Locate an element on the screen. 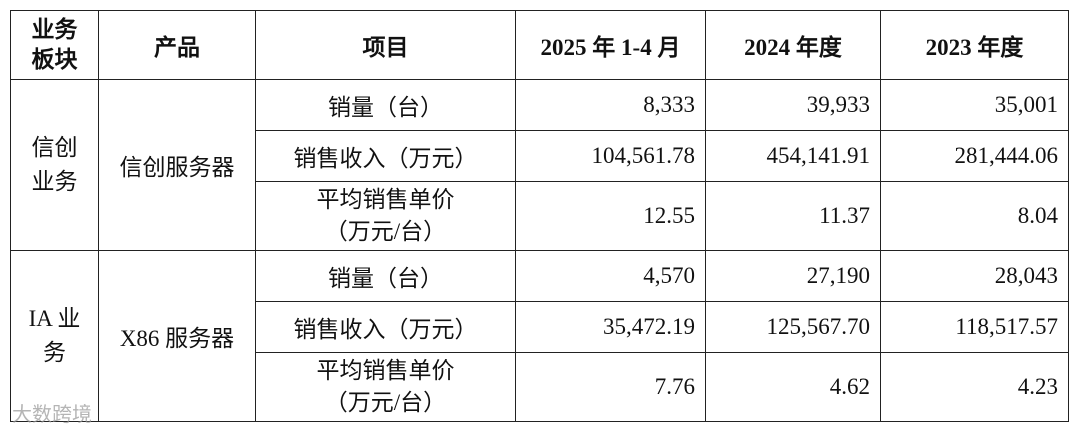 The height and width of the screenshot is (433, 1080). value-cell: 8,333 is located at coordinates (610, 105).